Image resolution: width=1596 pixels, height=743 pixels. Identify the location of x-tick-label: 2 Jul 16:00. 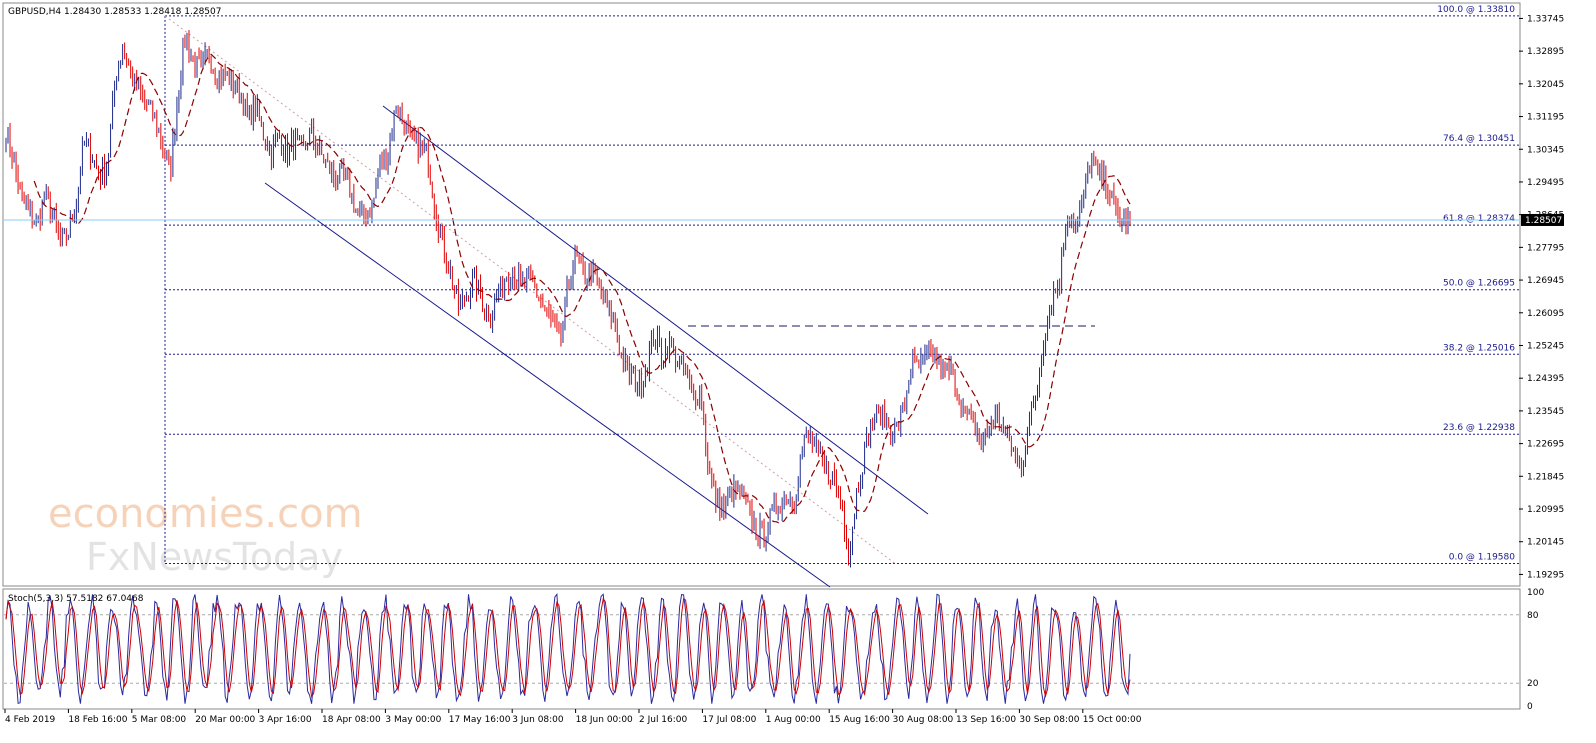
(663, 720).